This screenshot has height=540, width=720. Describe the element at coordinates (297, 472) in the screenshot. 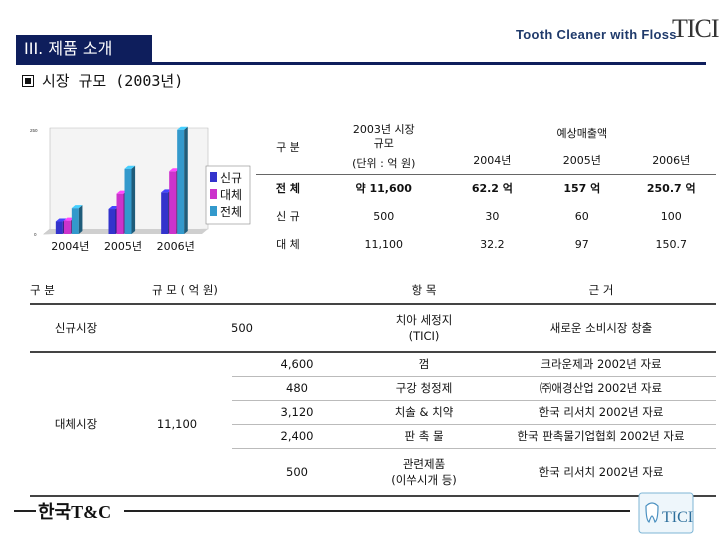

I see `amount-cell: 500` at that location.